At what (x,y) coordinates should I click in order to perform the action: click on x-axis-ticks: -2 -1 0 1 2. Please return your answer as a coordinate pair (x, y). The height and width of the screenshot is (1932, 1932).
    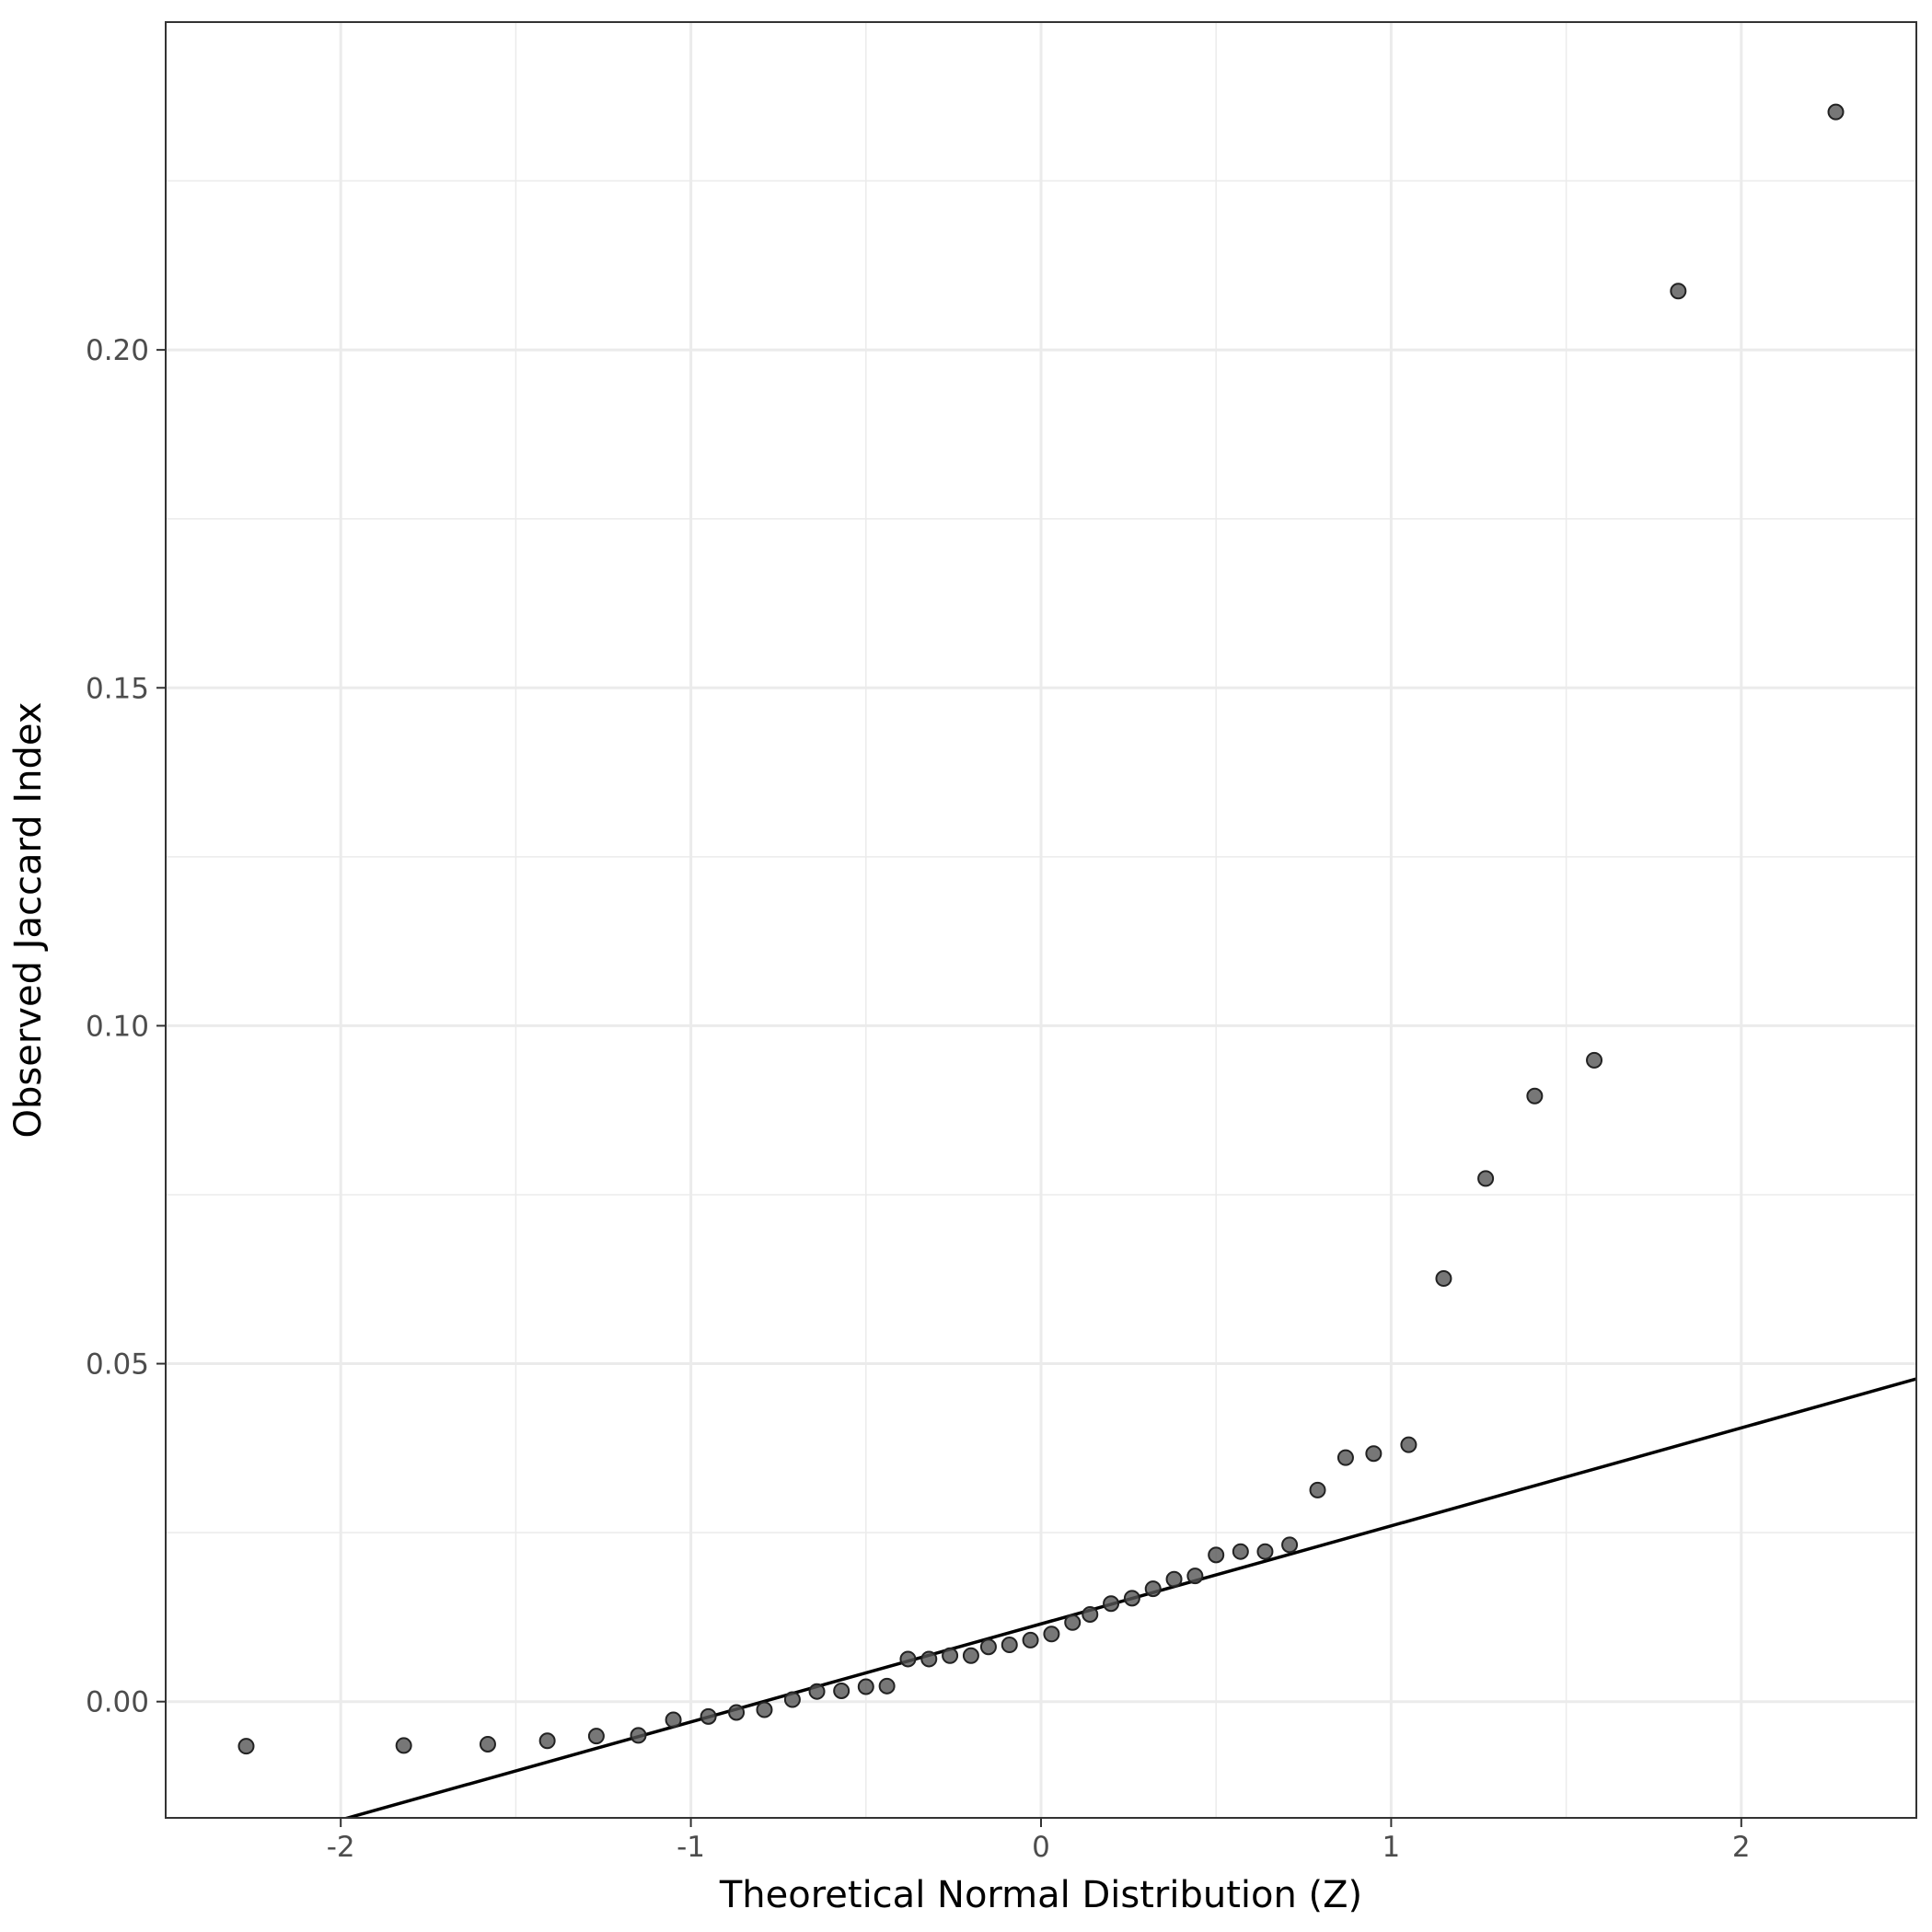
    Looking at the image, I should click on (1039, 1841).